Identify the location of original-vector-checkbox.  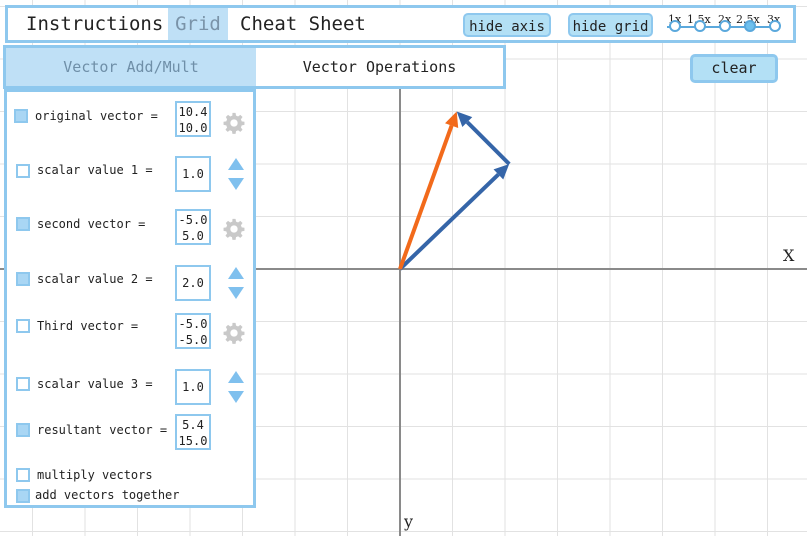
(21, 116).